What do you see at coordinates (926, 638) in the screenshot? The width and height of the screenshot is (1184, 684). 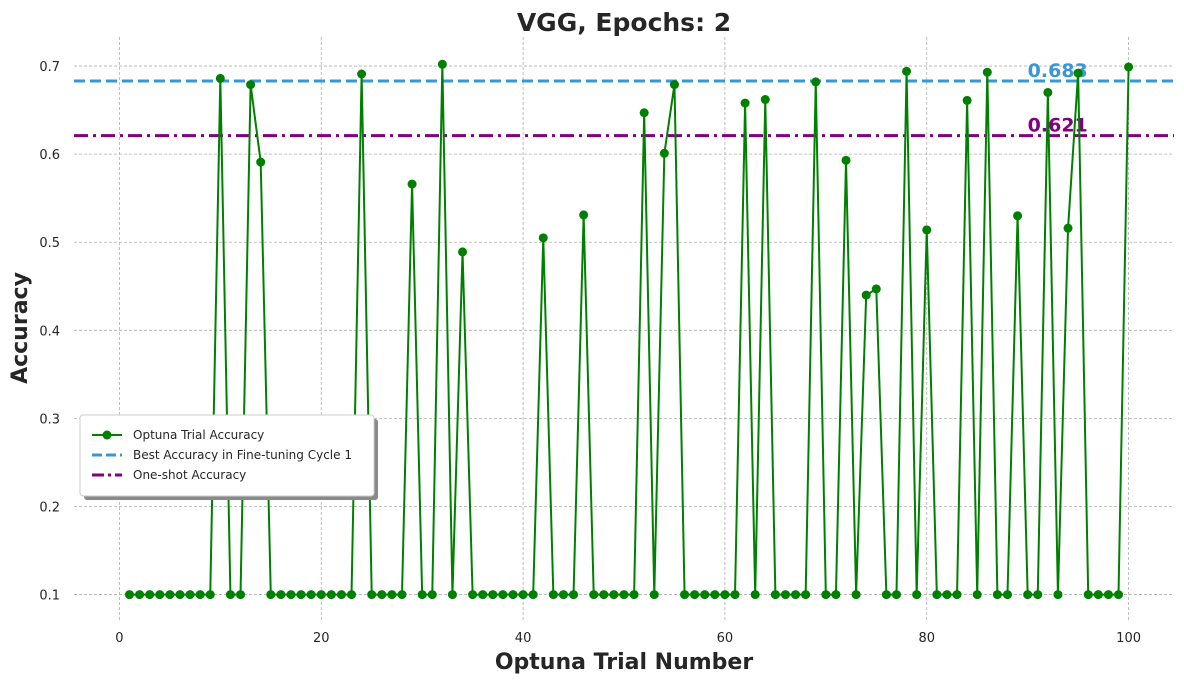 I see `x-tick-label: 80` at bounding box center [926, 638].